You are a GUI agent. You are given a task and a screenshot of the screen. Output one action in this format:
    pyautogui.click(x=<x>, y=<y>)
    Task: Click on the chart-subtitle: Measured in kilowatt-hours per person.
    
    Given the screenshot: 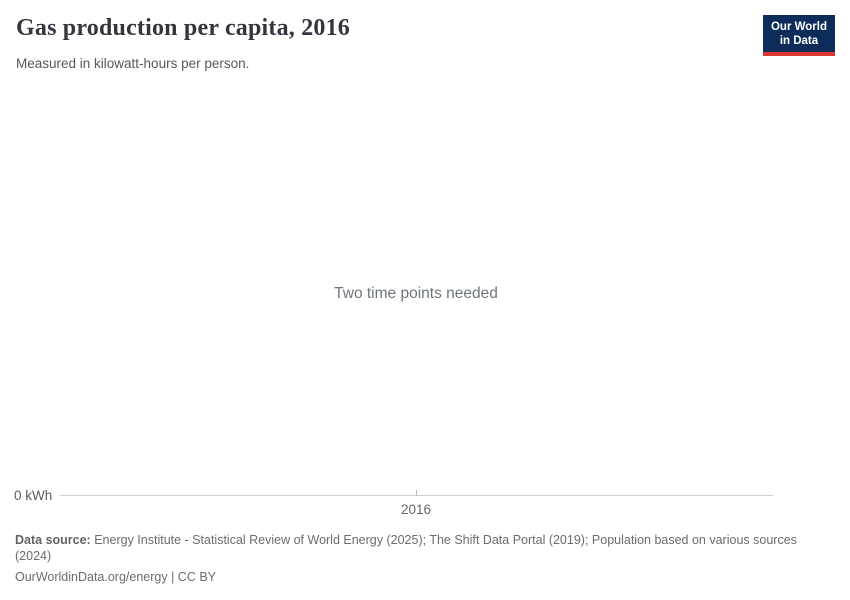 What is the action you would take?
    pyautogui.click(x=133, y=63)
    